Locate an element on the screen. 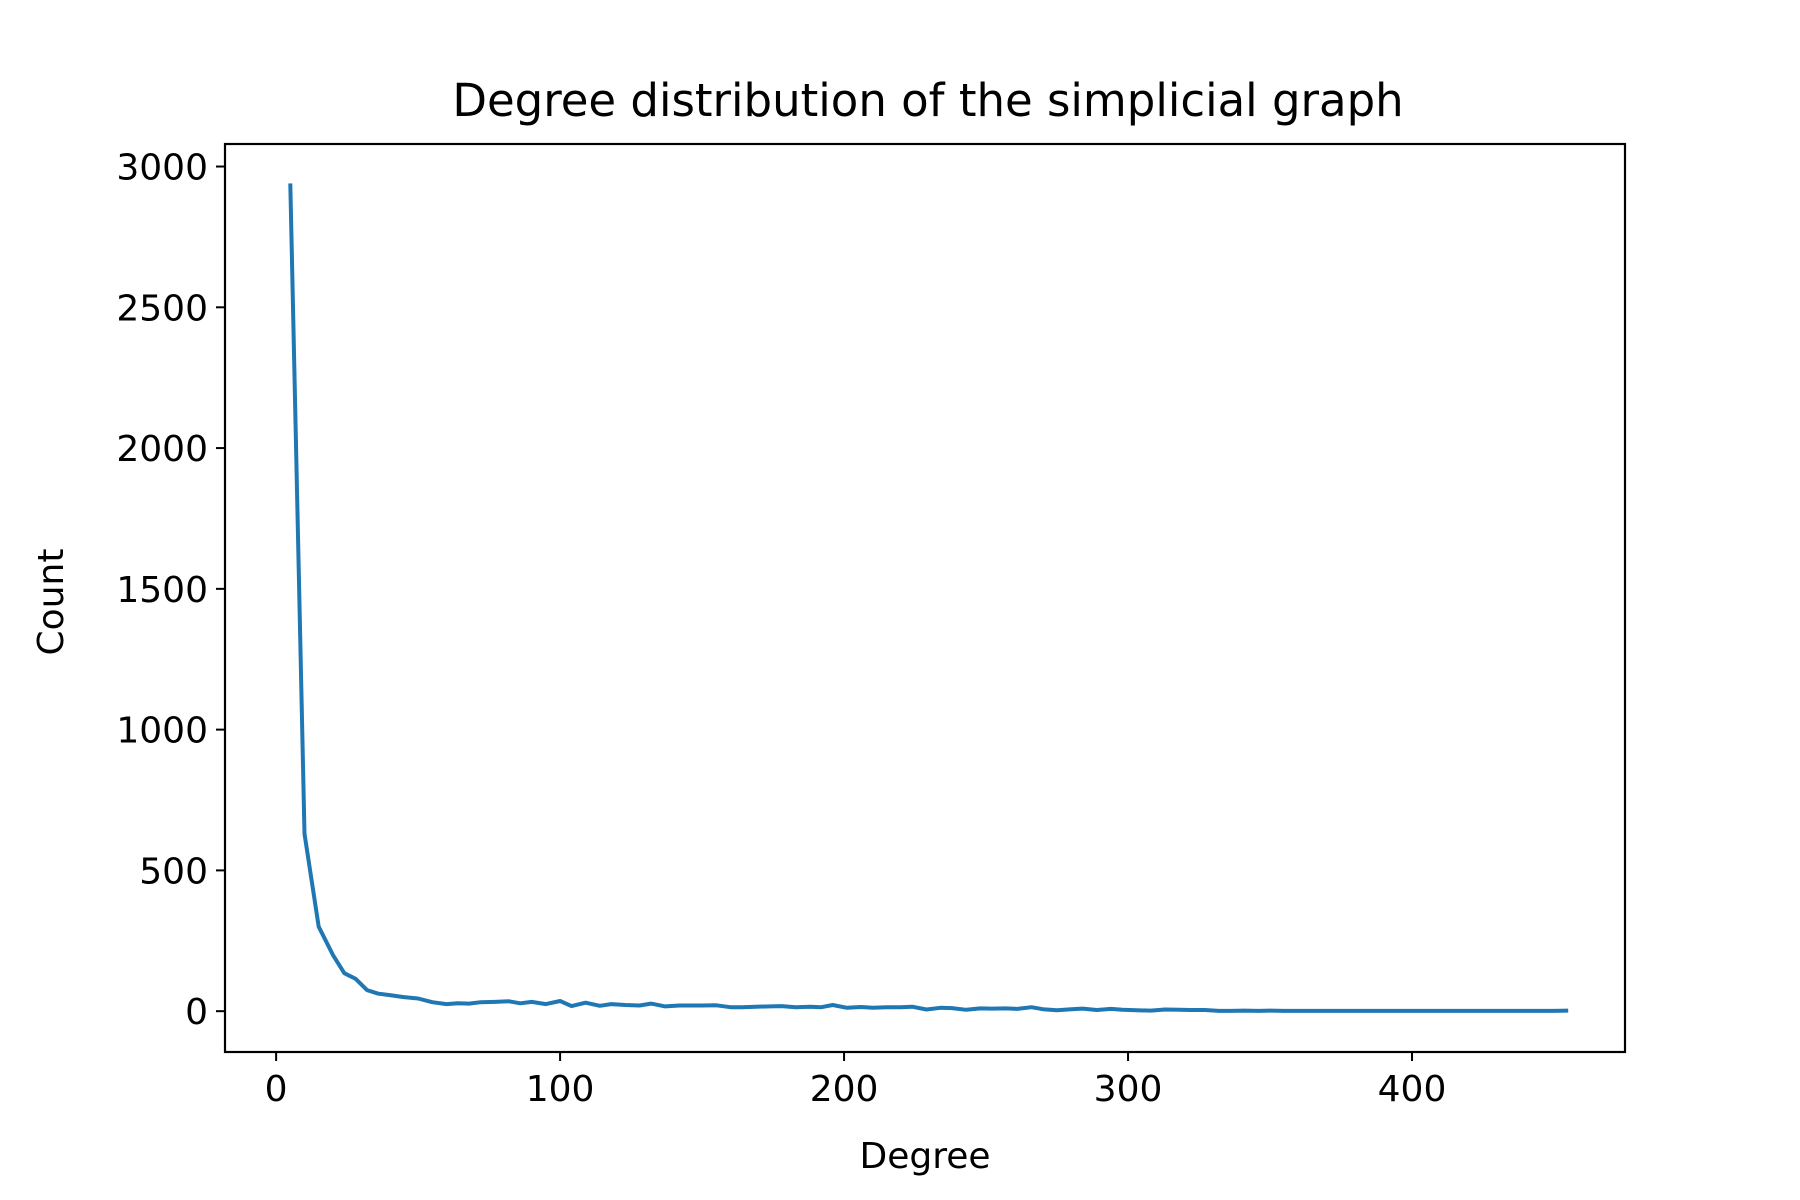 Image resolution: width=1800 pixels, height=1200 pixels. y-axis-label: Count is located at coordinates (51, 602).